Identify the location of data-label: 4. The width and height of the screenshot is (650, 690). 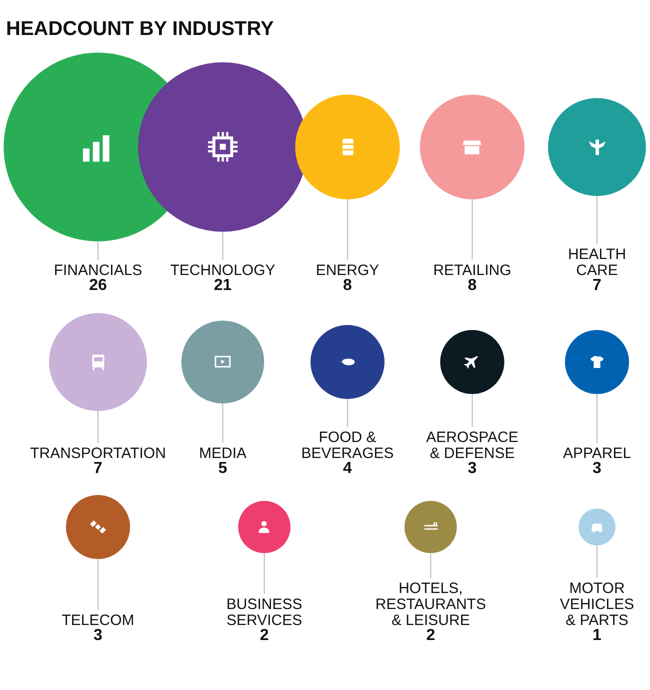
(347, 468).